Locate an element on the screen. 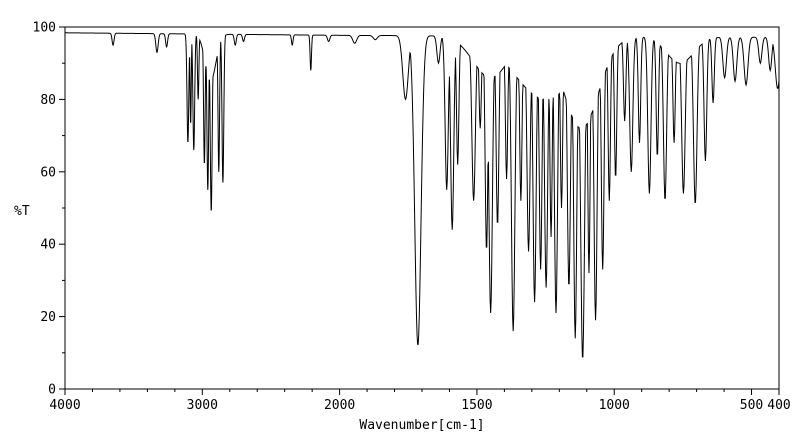  x-axis-label: Wavenumber[cm-1] is located at coordinates (421, 425).